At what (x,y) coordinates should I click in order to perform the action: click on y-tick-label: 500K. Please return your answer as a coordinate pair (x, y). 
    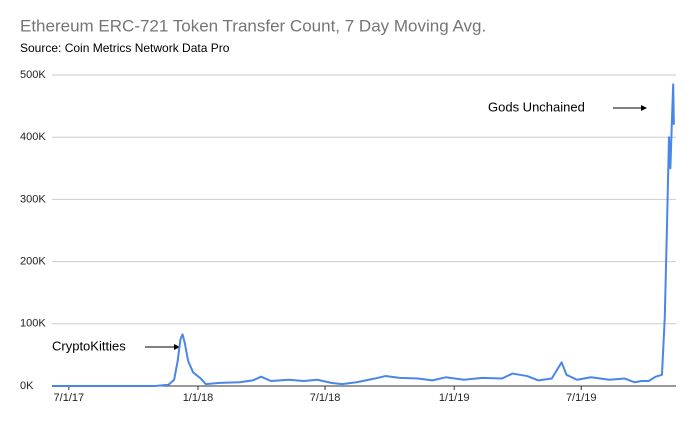
    Looking at the image, I should click on (33, 75).